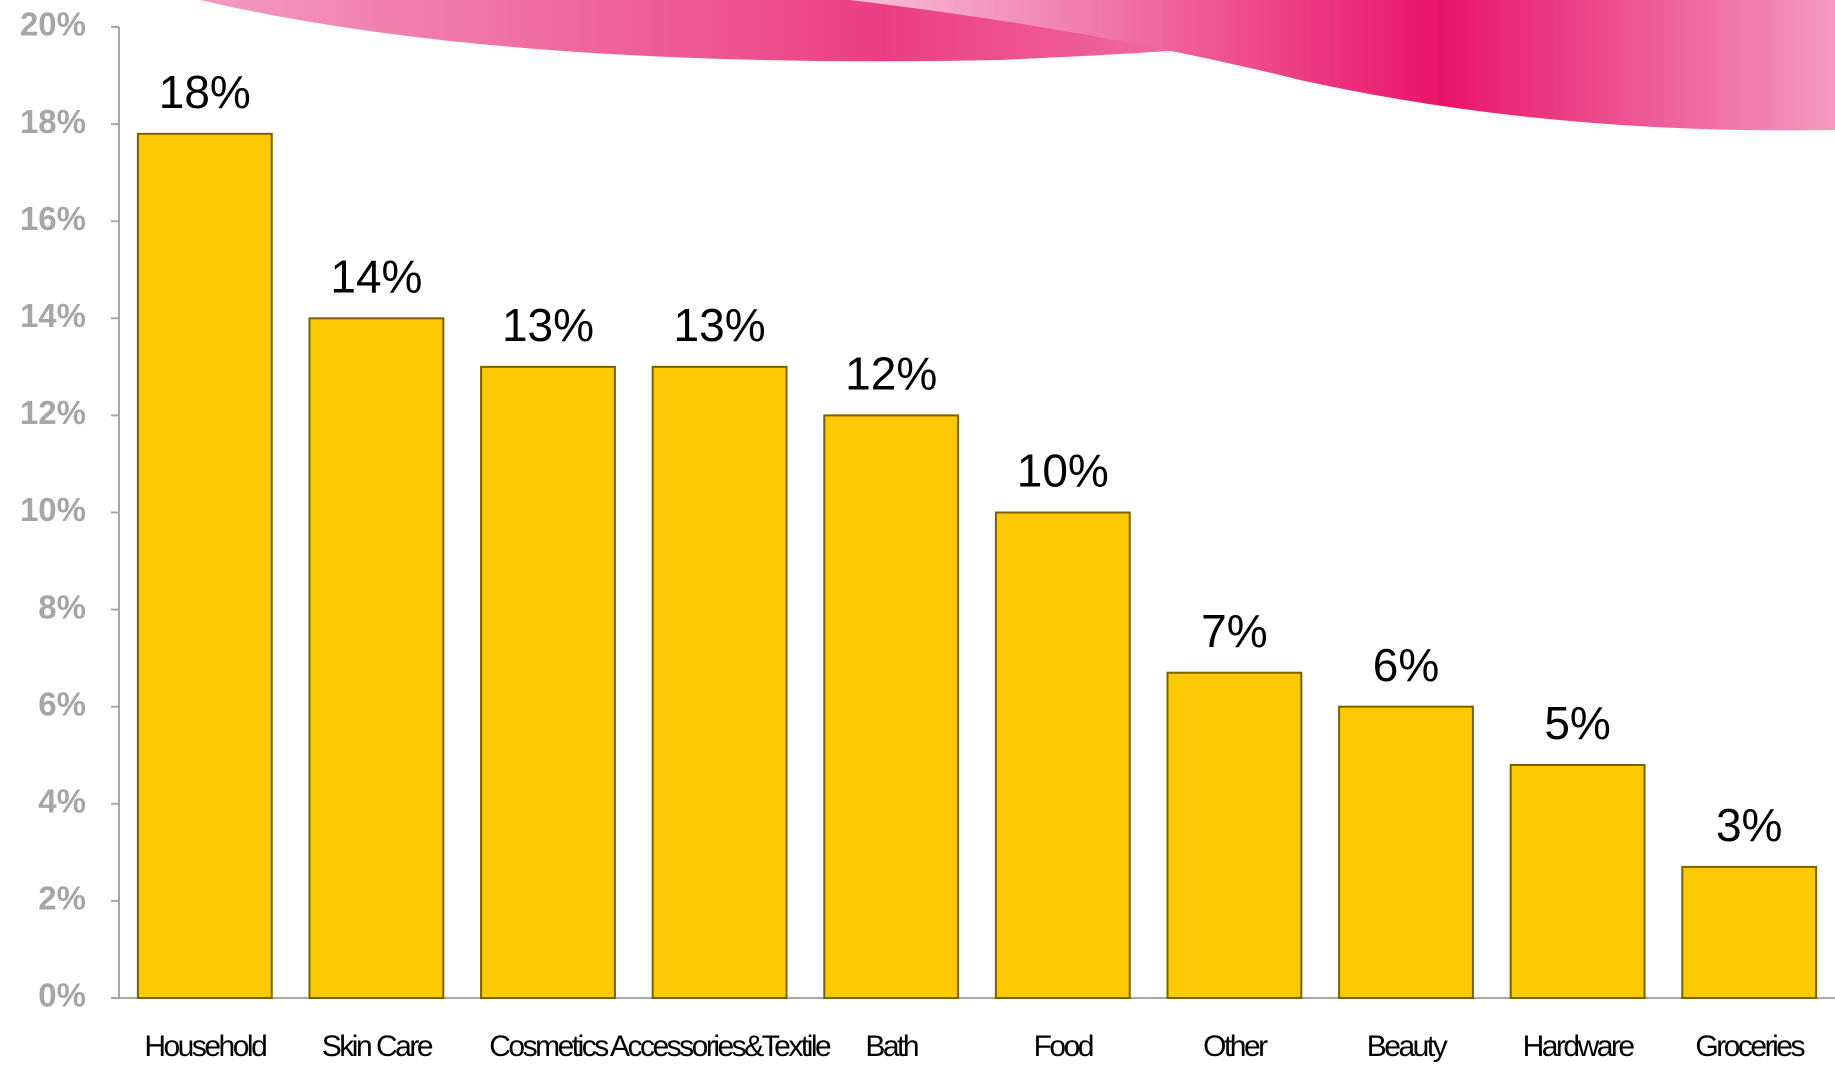 Image resolution: width=1835 pixels, height=1065 pixels. What do you see at coordinates (891, 1046) in the screenshot?
I see `x-tick-label: Bath` at bounding box center [891, 1046].